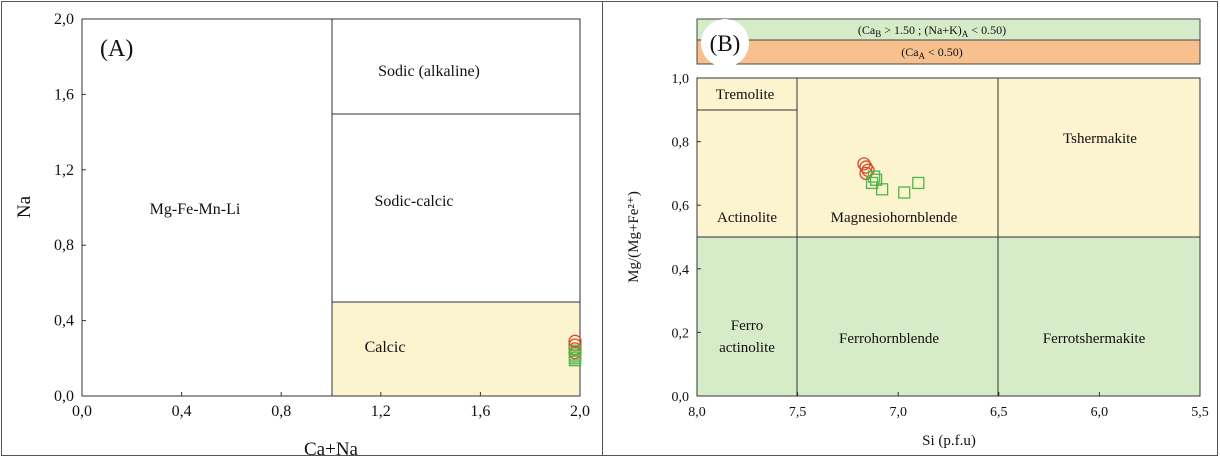 The image size is (1220, 458). I want to click on y-tick-label: 2,0, so click(64, 19).